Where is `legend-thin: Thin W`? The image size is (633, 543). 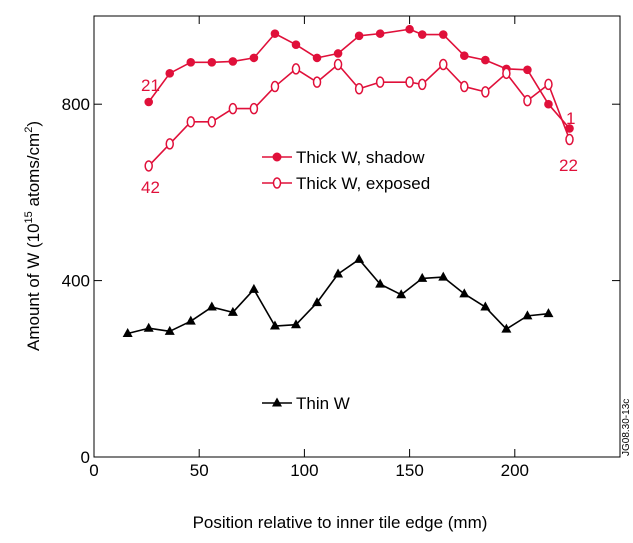
legend-thin: Thin W is located at coordinates (306, 403).